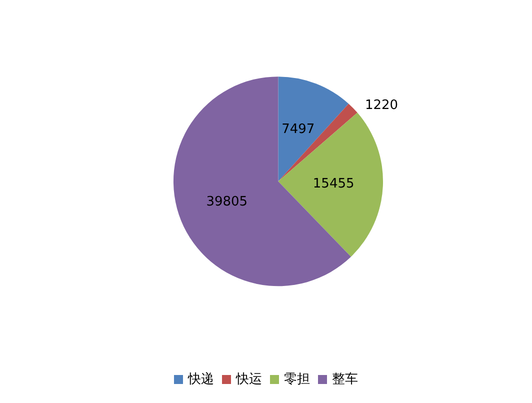 The width and height of the screenshot is (532, 403). What do you see at coordinates (298, 130) in the screenshot?
I see `data-label: 7497` at bounding box center [298, 130].